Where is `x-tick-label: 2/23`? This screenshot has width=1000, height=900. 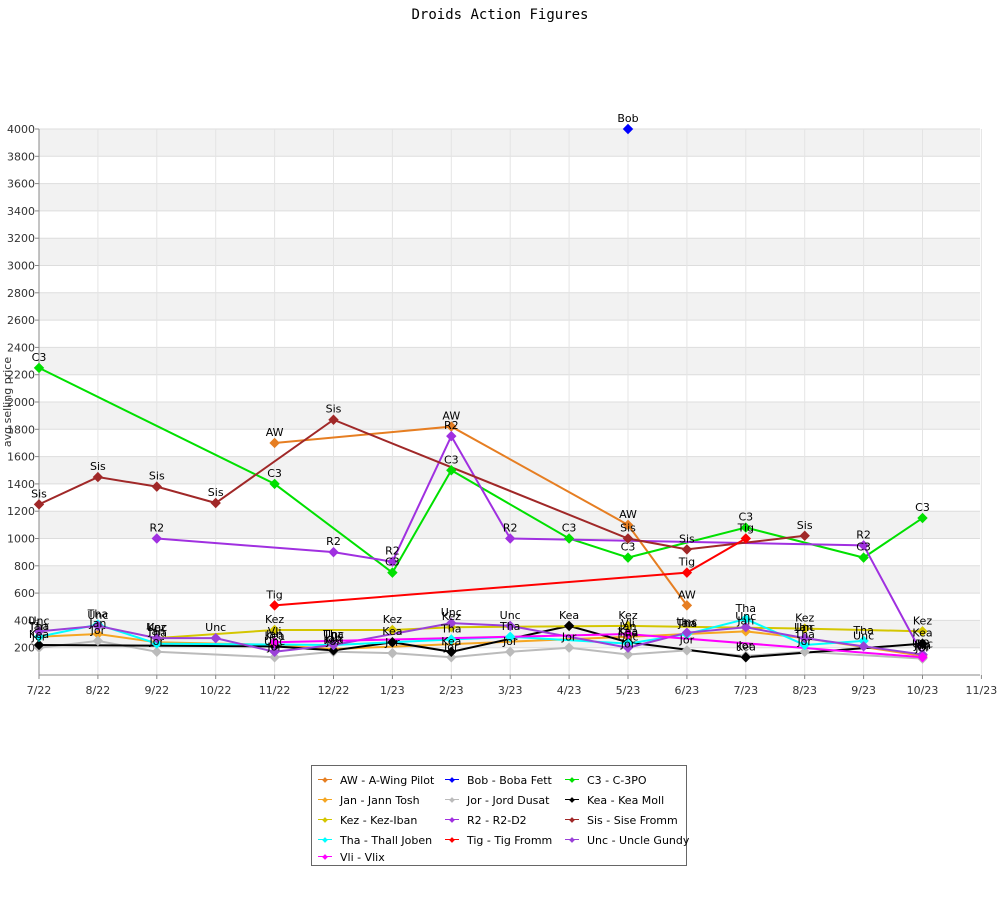 x-tick-label: 2/23 is located at coordinates (451, 690).